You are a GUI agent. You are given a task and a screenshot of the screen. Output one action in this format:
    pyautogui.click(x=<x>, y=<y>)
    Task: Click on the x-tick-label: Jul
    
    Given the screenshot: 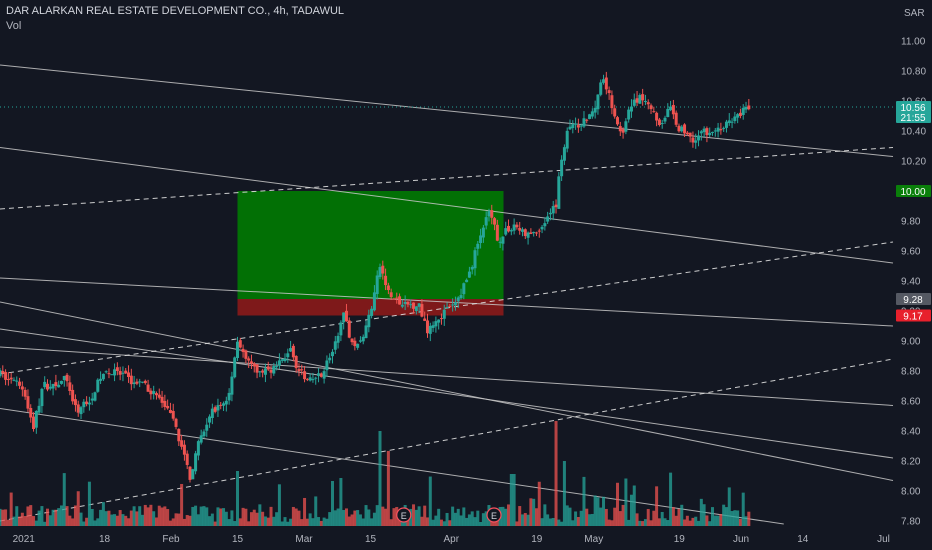 What is the action you would take?
    pyautogui.click(x=883, y=539)
    